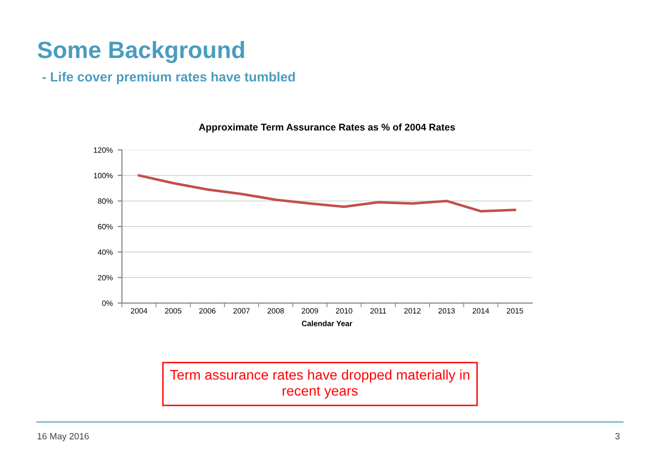  Describe the element at coordinates (168, 78) in the screenshot. I see `text: - Life cover premium rates have tumbled` at that location.